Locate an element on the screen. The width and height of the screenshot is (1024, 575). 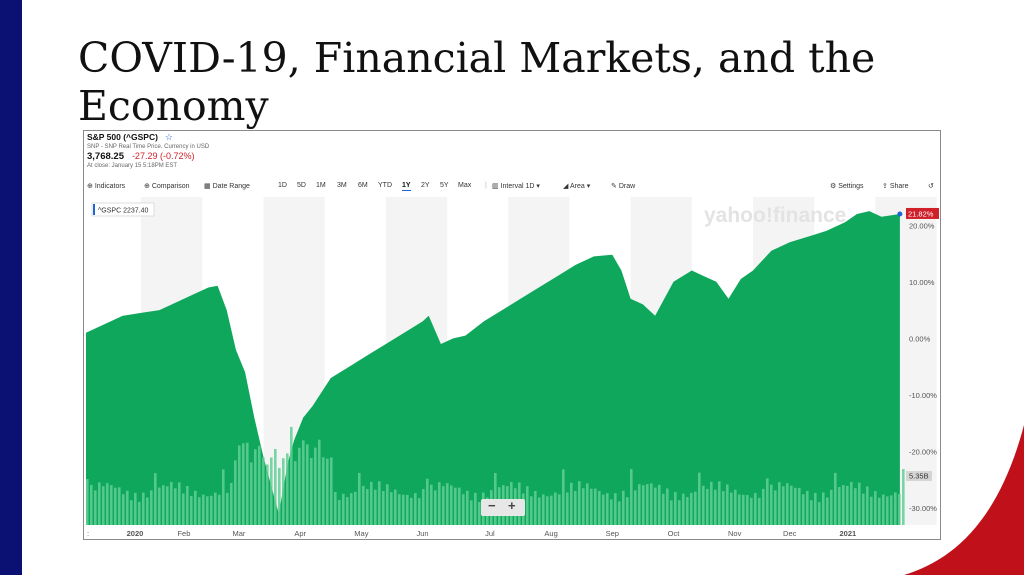
range-1y: 1Y is located at coordinates (406, 186).